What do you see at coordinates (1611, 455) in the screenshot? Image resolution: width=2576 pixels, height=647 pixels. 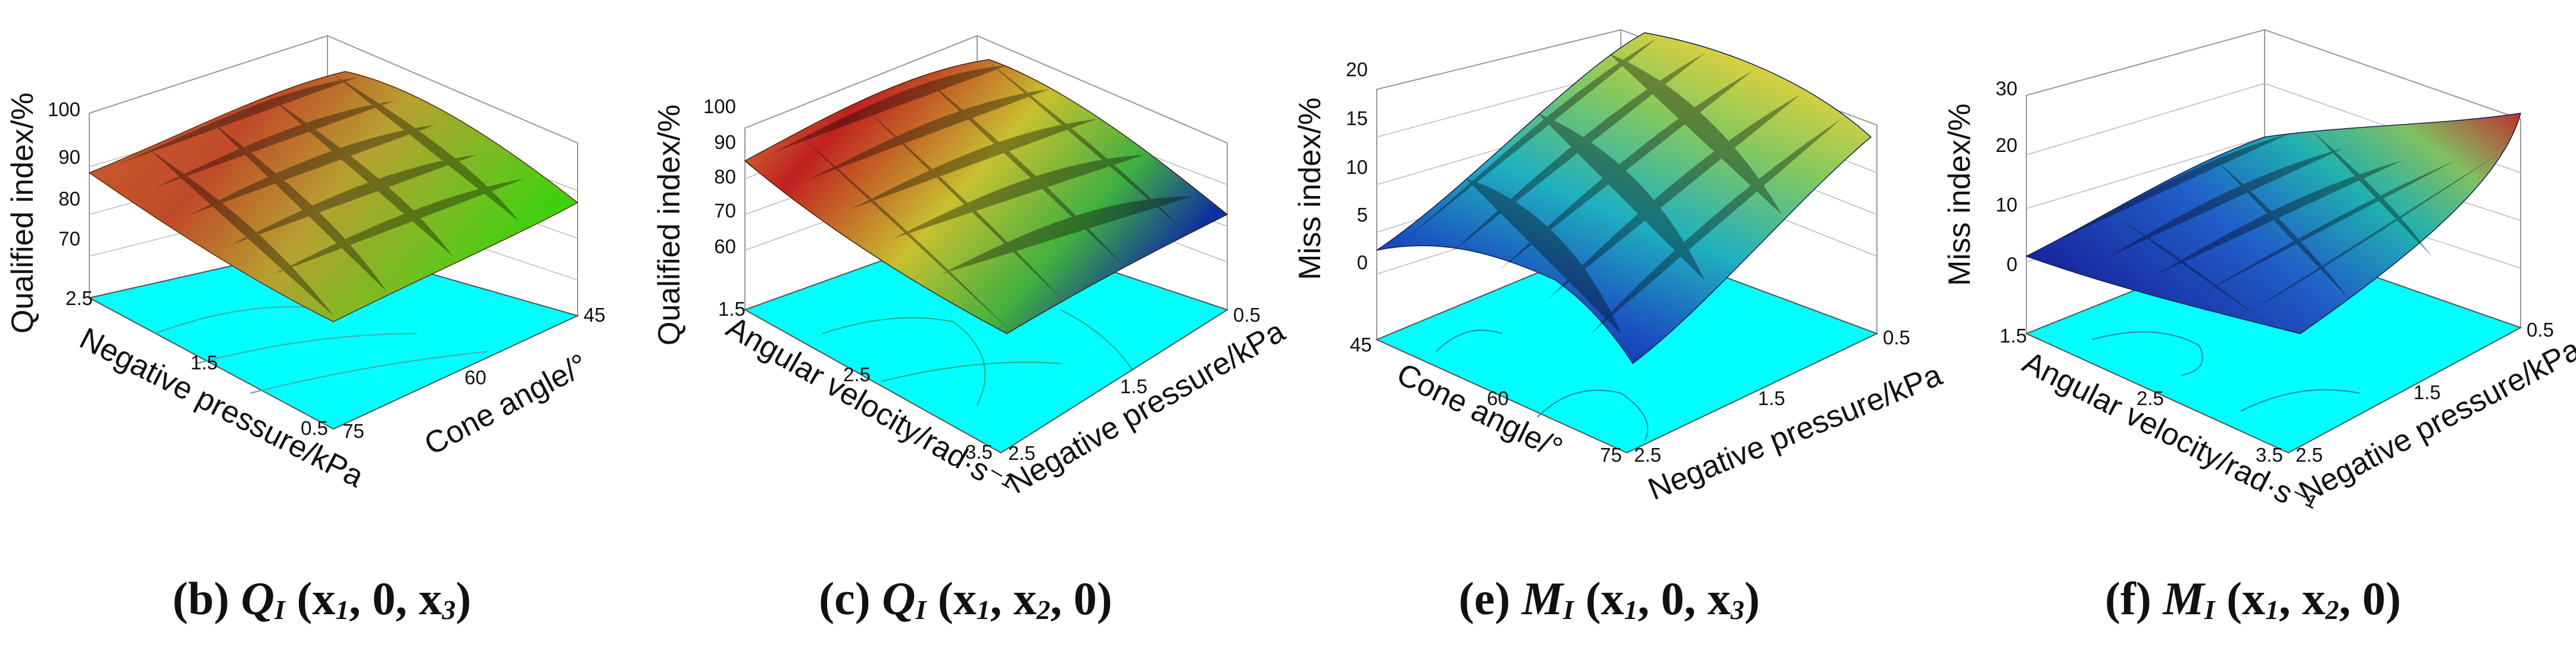 I see `left-tick: 75` at bounding box center [1611, 455].